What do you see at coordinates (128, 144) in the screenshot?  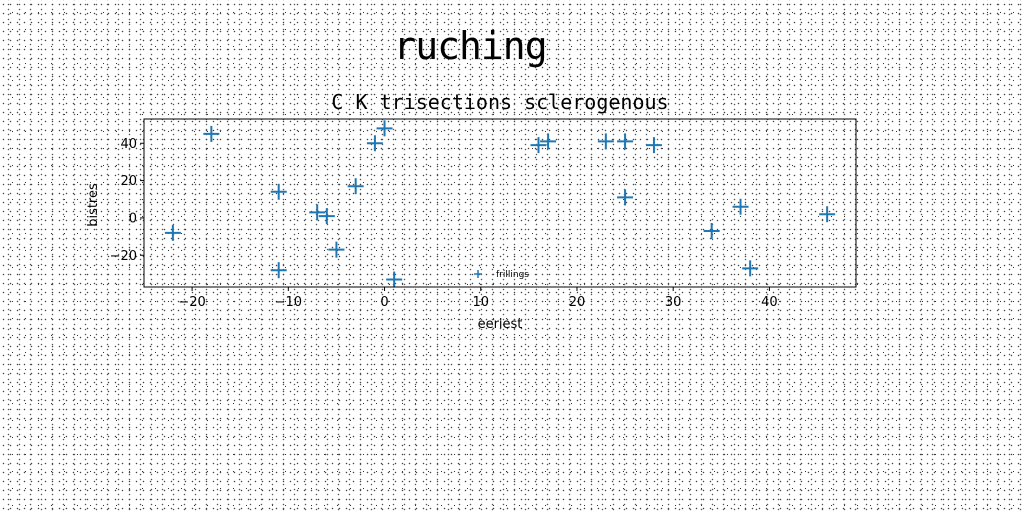 I see `y-tick-label: 40` at bounding box center [128, 144].